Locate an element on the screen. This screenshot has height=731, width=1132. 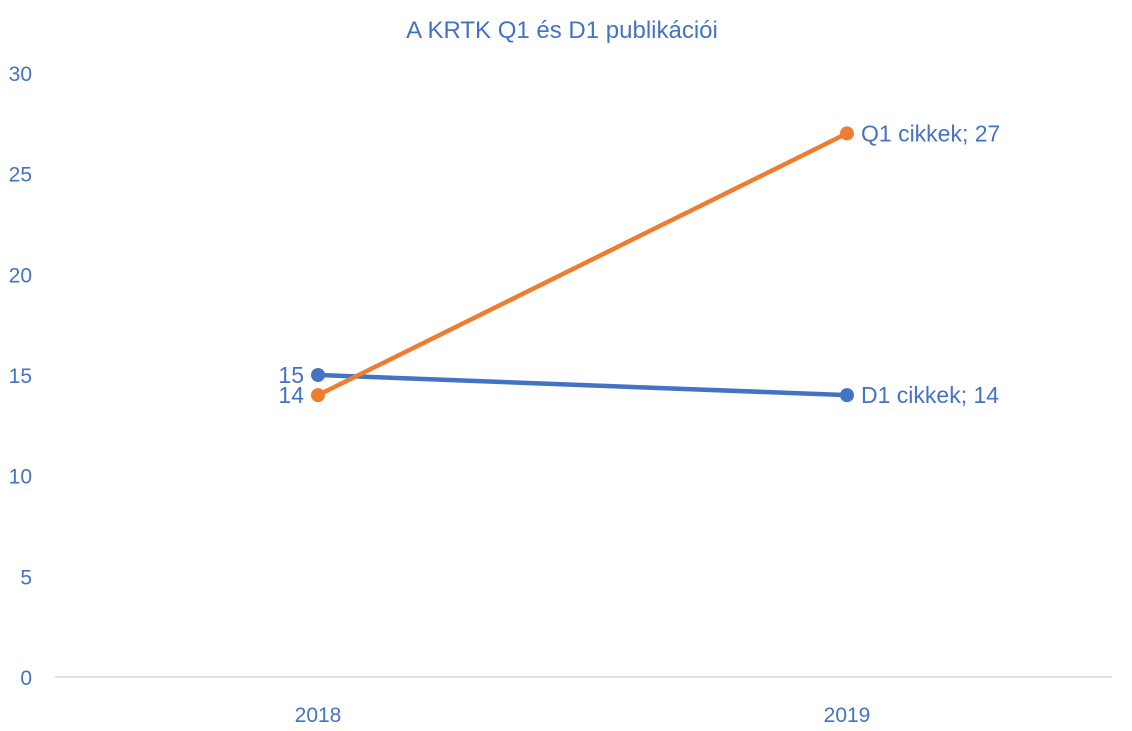
y-axis: 0 5 10 15 20 25 30 is located at coordinates (20, 376).